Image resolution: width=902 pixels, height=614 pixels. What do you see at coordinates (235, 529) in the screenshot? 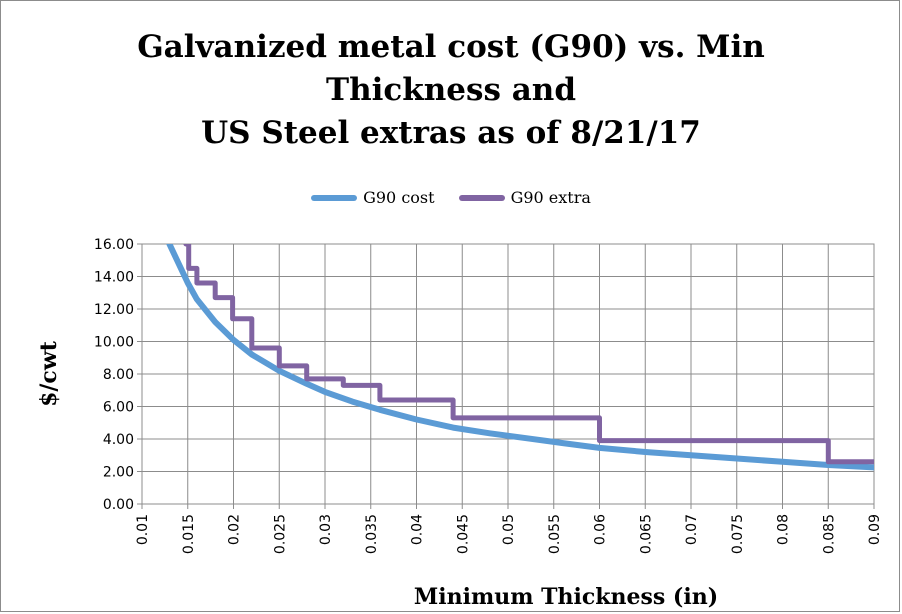
I see `x-tick-label: 0.02` at bounding box center [235, 529].